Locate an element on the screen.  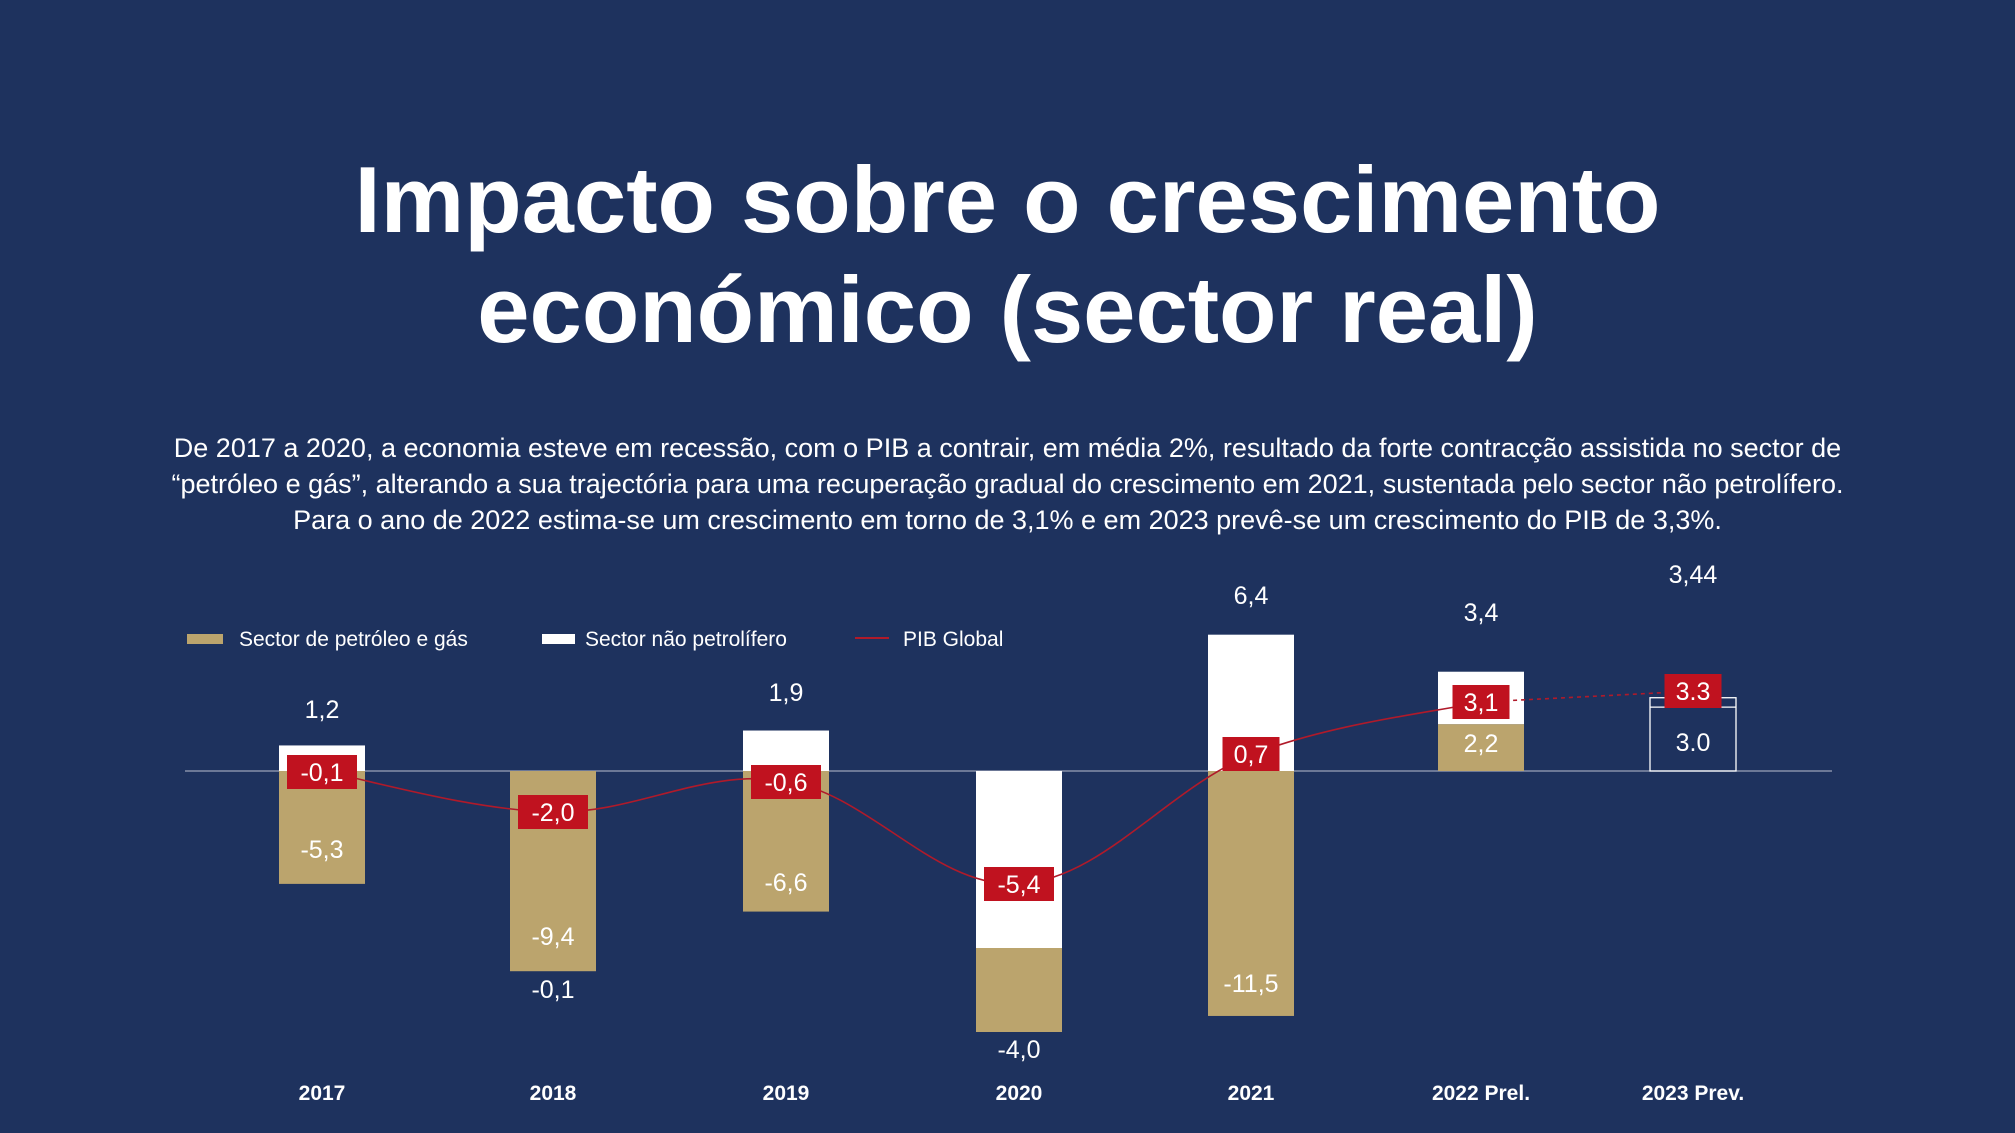
legend-swatch-non-oil is located at coordinates (558, 639).